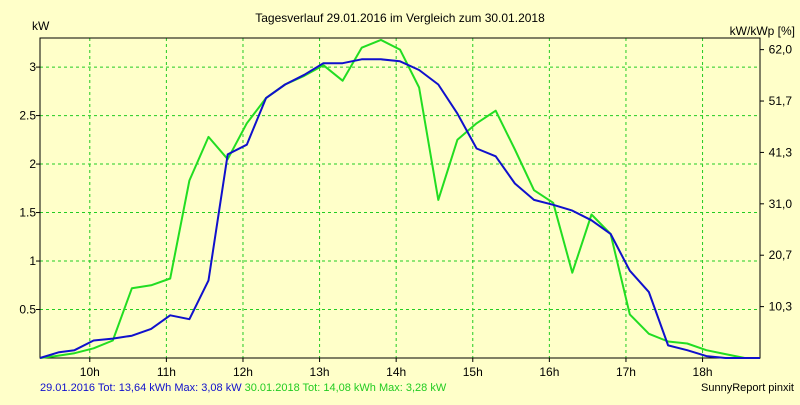  Describe the element at coordinates (747, 388) in the screenshot. I see `credit-text: SunnyReport pinxit` at that location.